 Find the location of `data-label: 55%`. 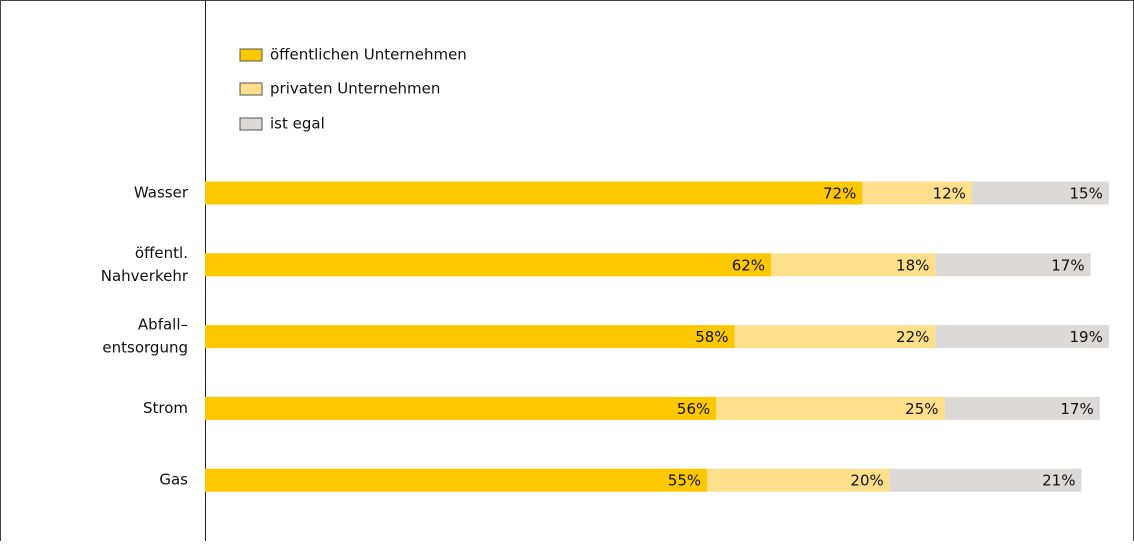

data-label: 55% is located at coordinates (684, 481).